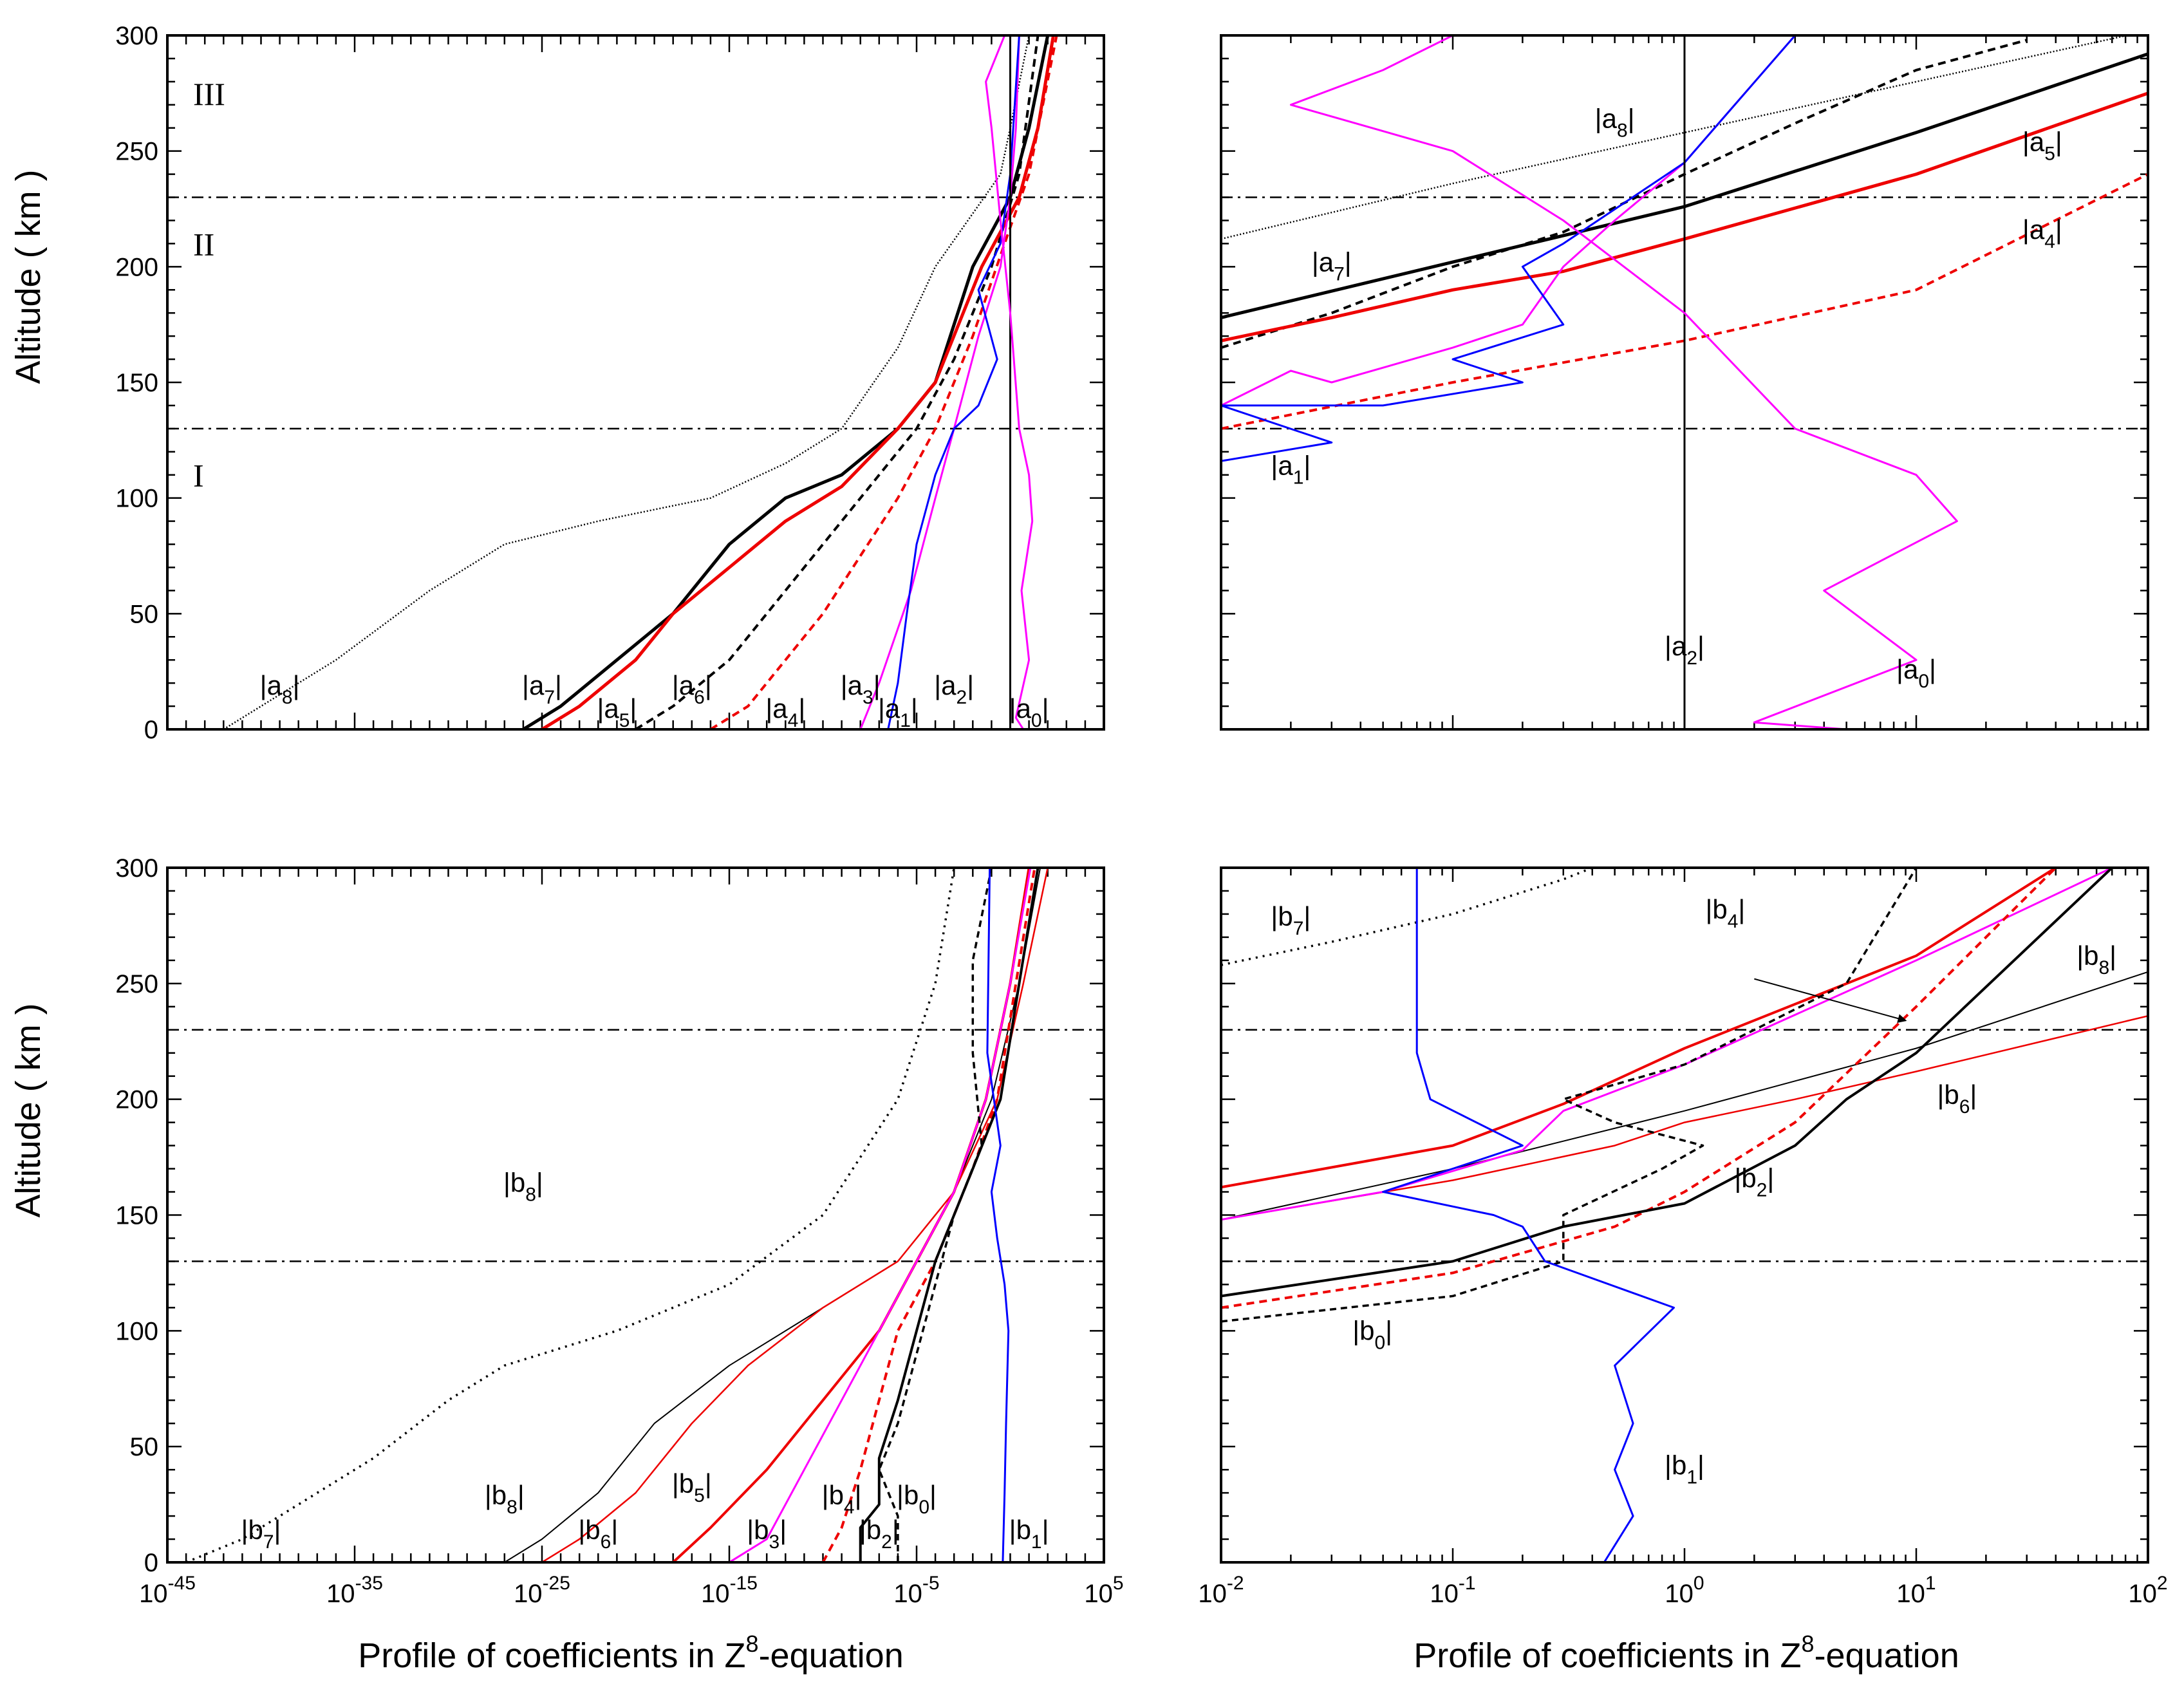  I want to click on series-label-a1: |a1|, so click(1291, 470).